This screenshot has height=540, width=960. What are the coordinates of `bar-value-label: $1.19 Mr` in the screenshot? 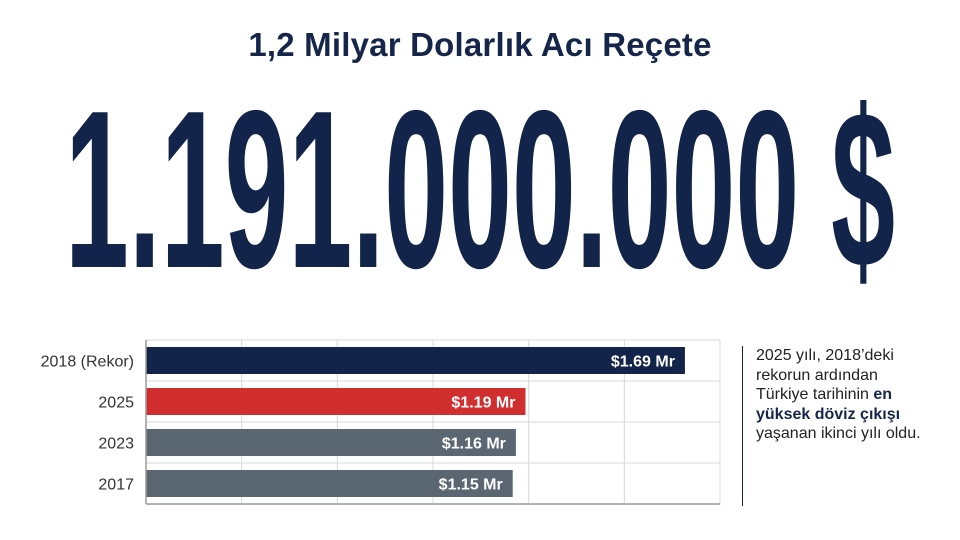 It's located at (483, 403).